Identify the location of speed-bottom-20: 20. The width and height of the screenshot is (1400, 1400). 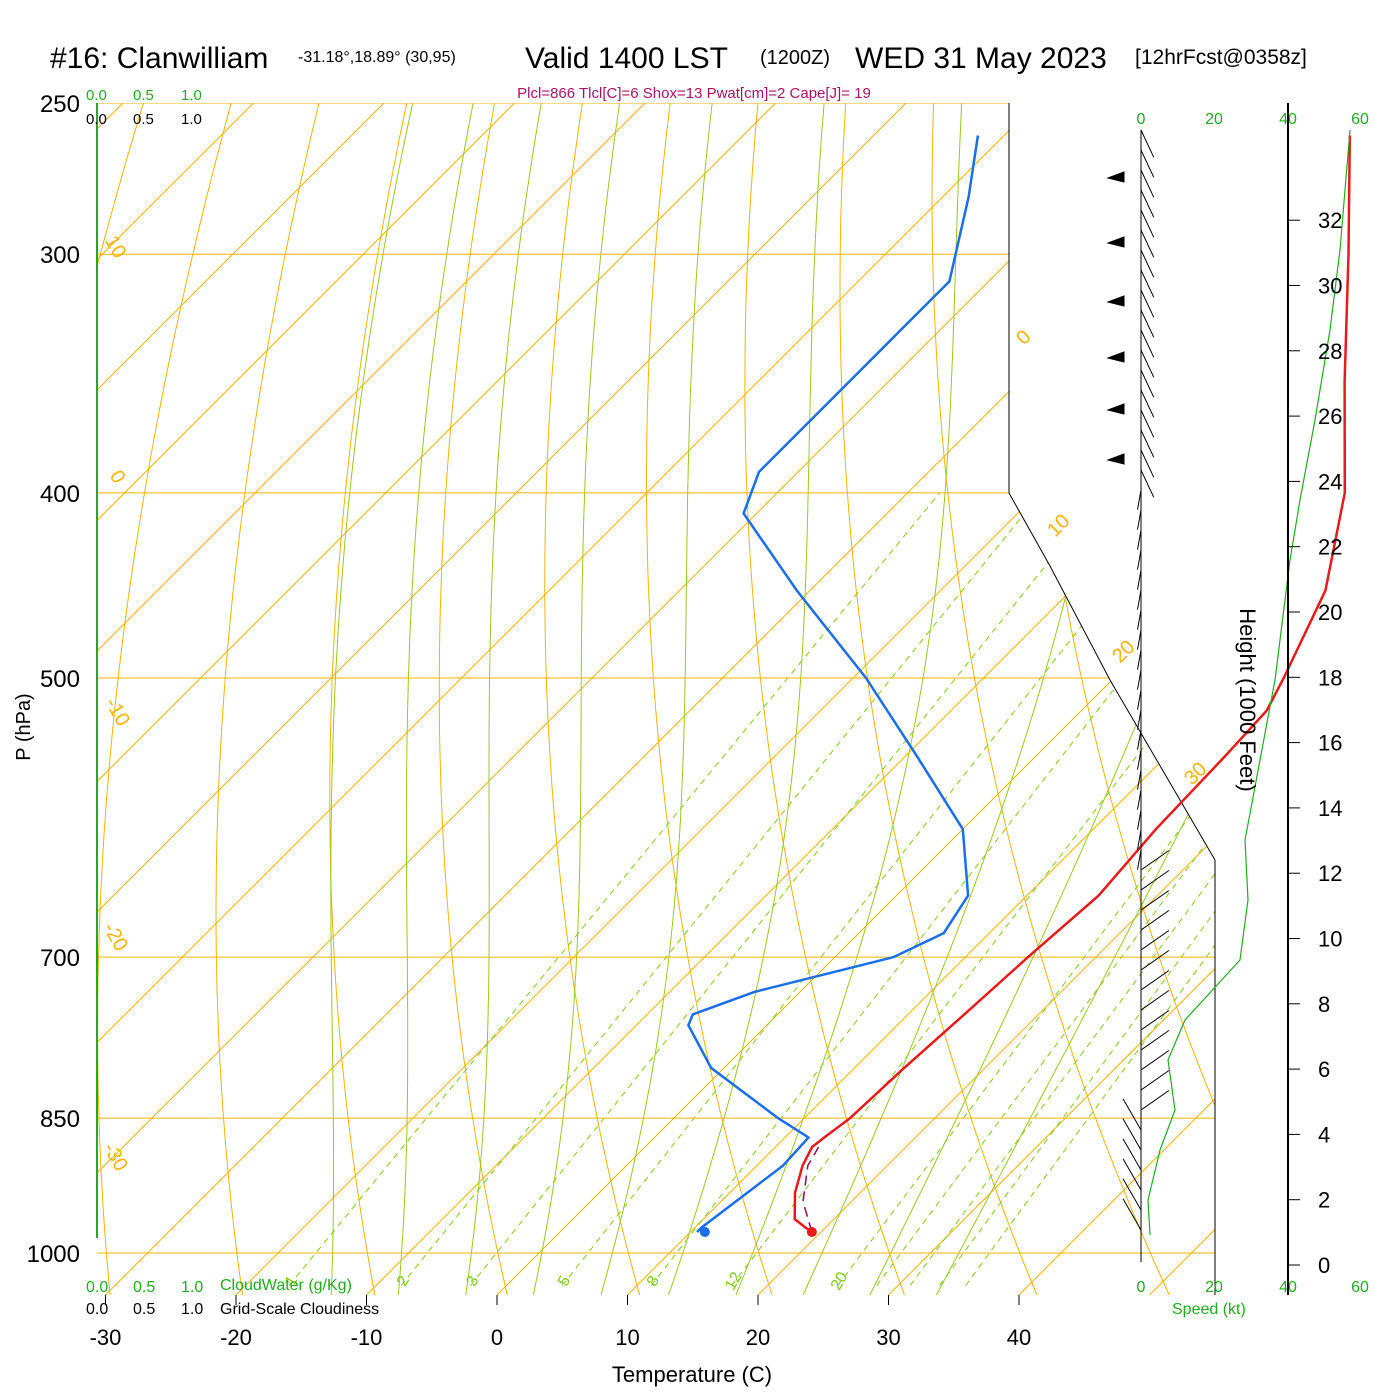
(1214, 1287).